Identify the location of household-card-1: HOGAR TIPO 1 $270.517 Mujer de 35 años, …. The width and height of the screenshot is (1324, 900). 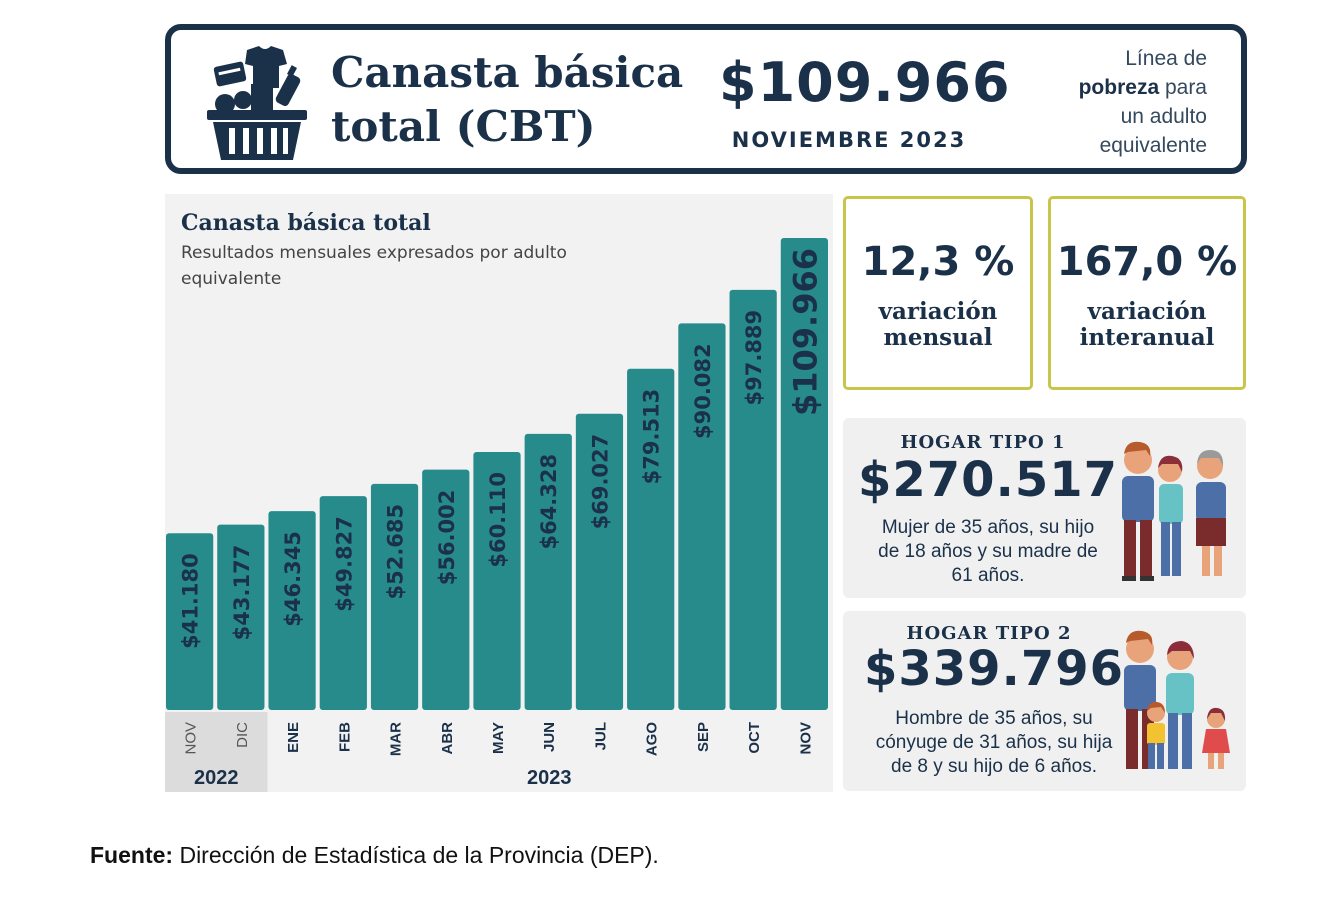
(1044, 508).